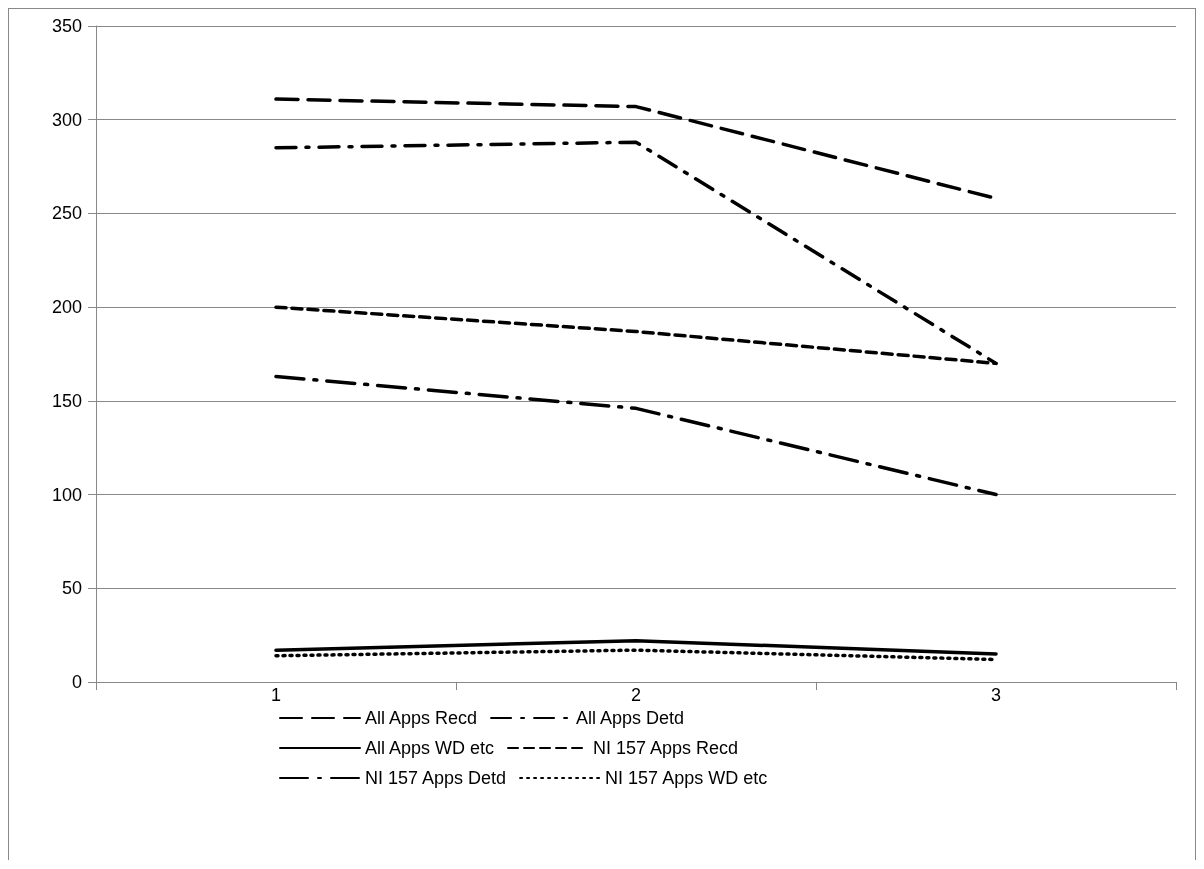  Describe the element at coordinates (630, 718) in the screenshot. I see `legend-label: All Apps Detd` at that location.